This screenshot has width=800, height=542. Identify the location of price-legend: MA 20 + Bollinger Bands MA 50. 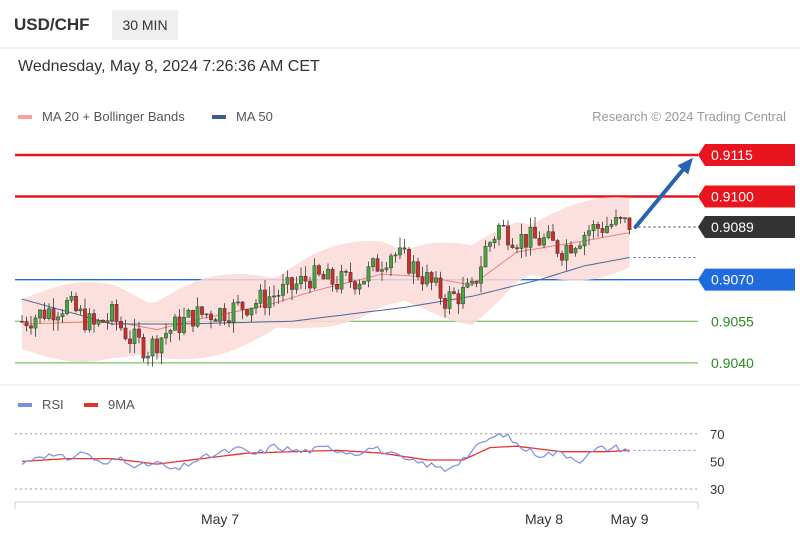
(145, 116).